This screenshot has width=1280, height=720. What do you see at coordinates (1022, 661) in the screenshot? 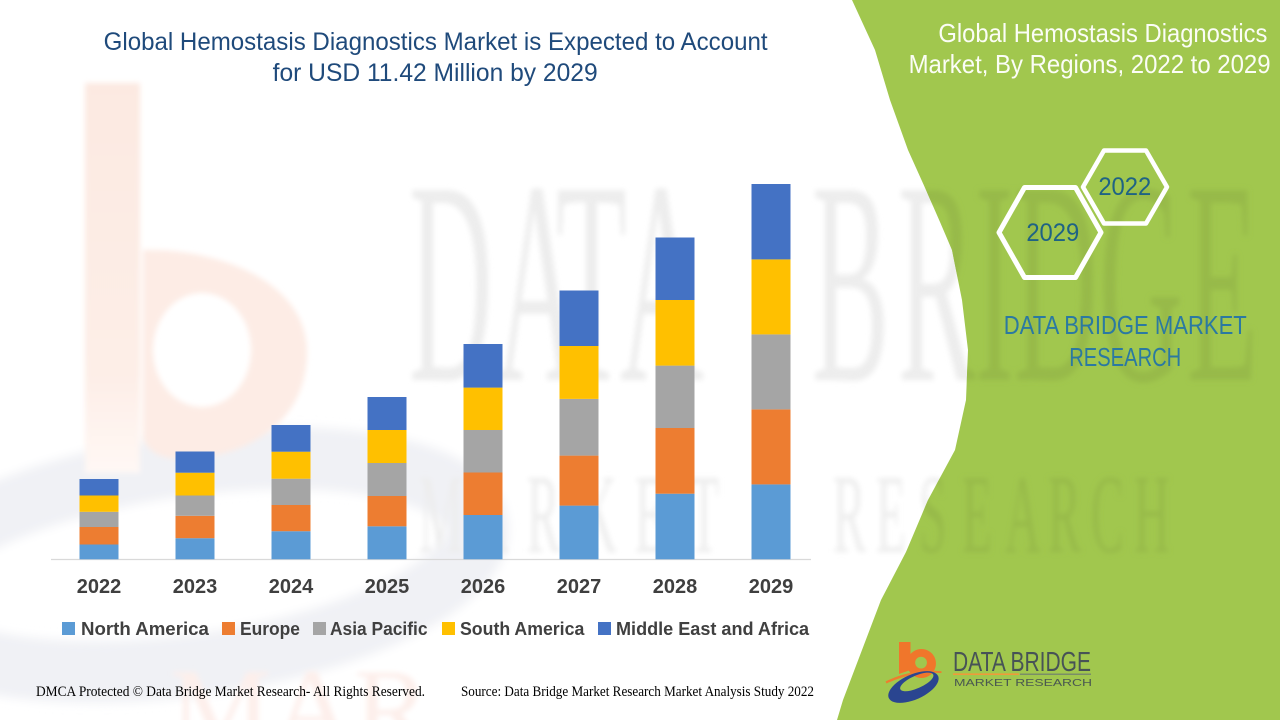
I see `svg-text: DATA BRIDGE` at bounding box center [1022, 661].